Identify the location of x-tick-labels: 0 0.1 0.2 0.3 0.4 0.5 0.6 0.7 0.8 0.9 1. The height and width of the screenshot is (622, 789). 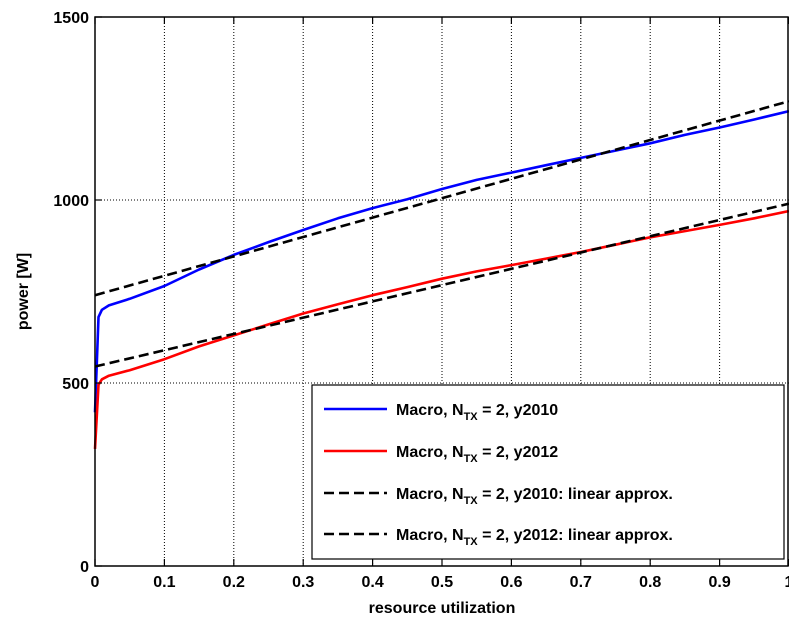
(440, 582).